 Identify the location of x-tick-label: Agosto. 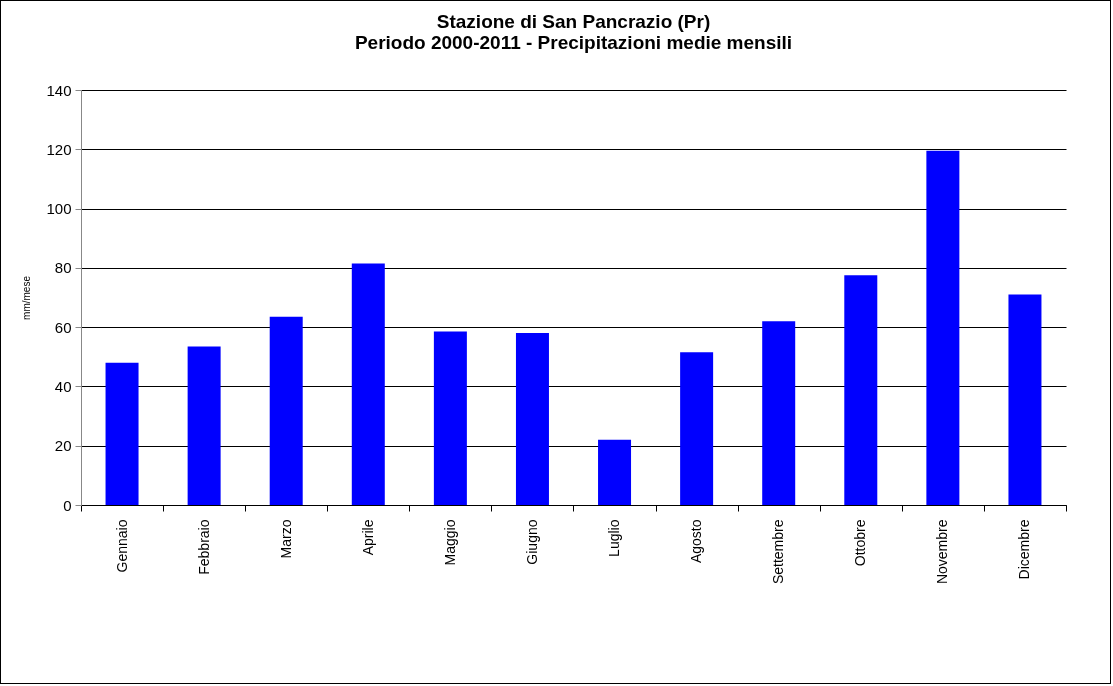
(696, 541).